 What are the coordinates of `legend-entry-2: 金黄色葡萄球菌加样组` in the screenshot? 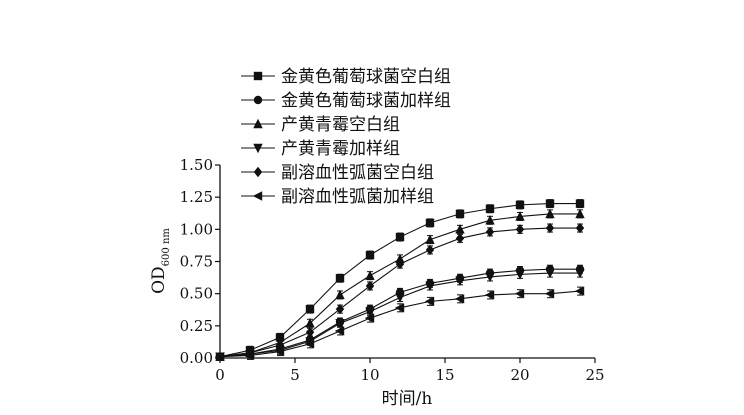 It's located at (346, 101).